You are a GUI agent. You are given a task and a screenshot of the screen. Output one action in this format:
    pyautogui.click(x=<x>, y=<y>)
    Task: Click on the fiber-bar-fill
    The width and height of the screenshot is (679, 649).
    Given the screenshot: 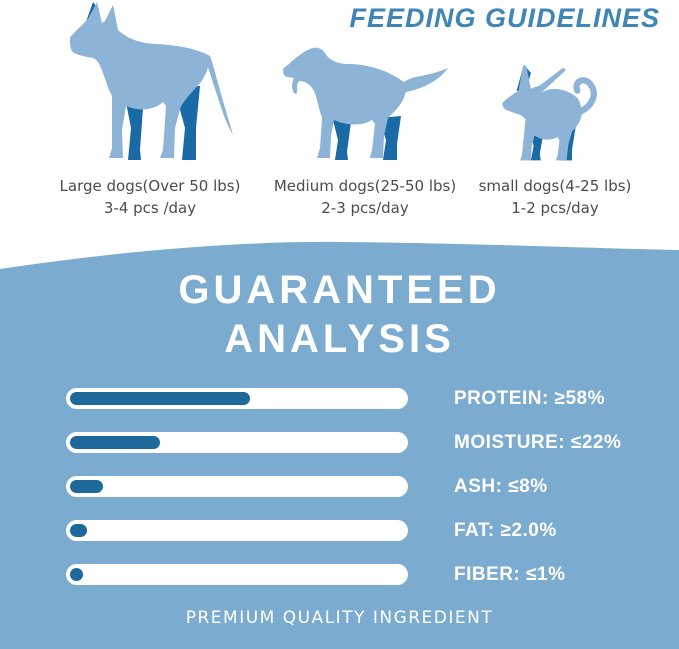 What is the action you would take?
    pyautogui.click(x=77, y=574)
    